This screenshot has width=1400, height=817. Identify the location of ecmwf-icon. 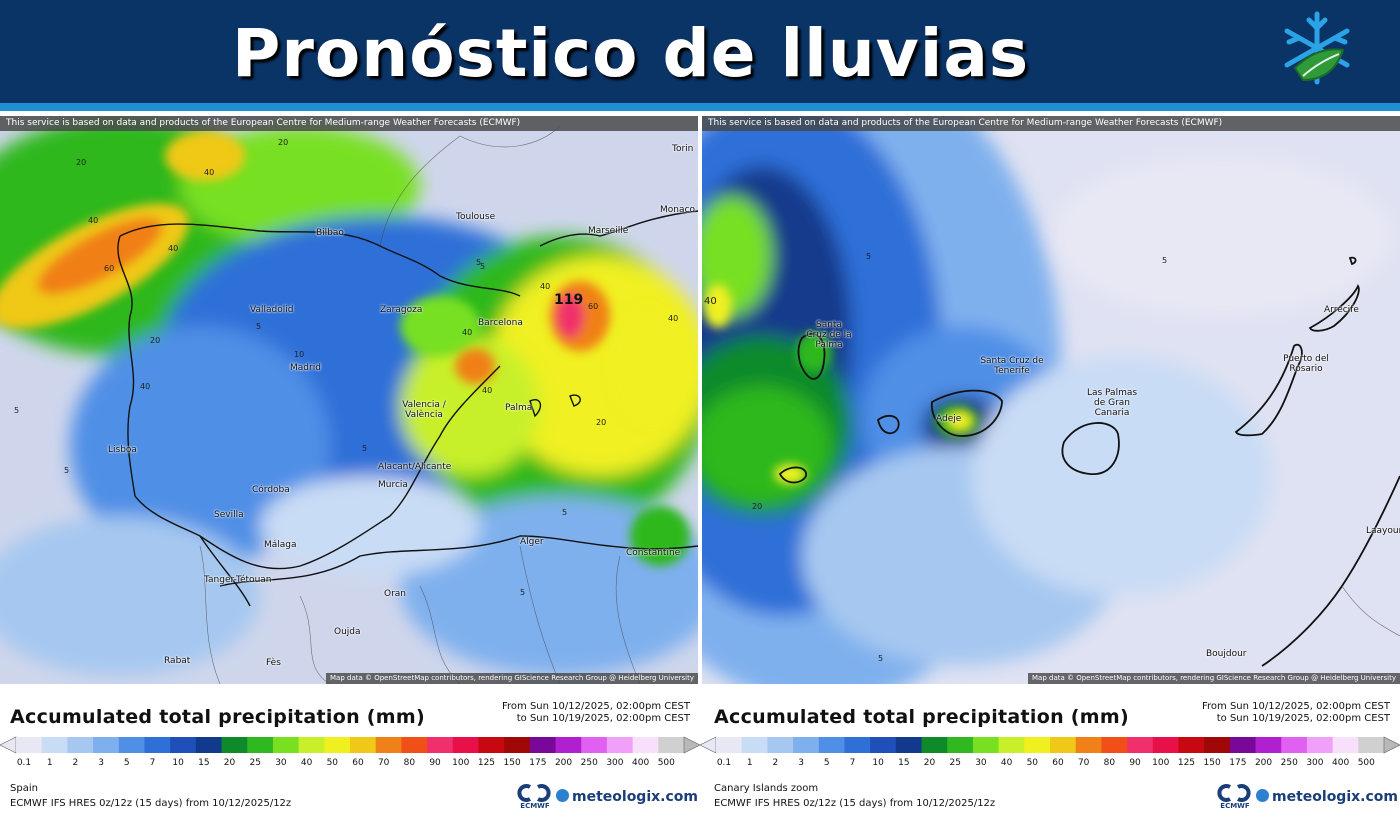
(1234, 793).